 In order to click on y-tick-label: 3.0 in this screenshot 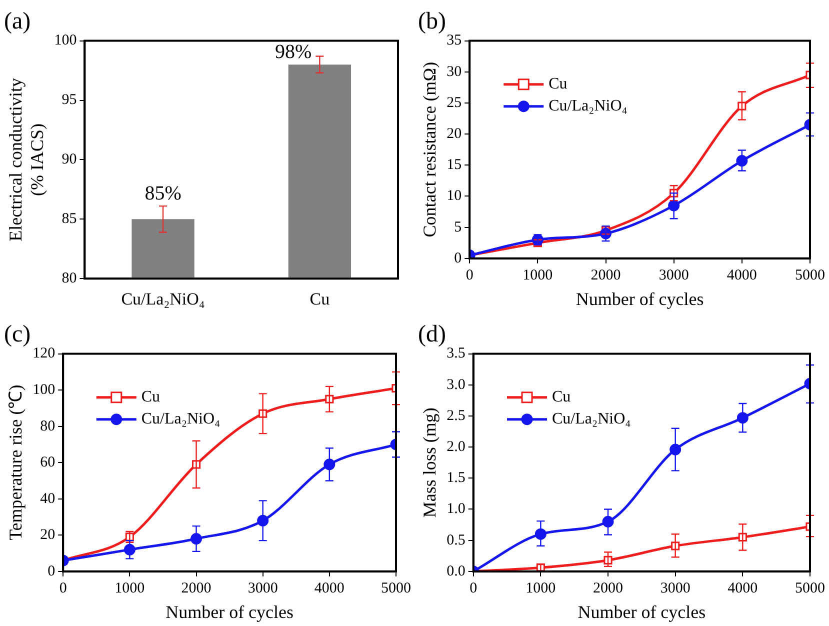, I will do `click(456, 384)`.